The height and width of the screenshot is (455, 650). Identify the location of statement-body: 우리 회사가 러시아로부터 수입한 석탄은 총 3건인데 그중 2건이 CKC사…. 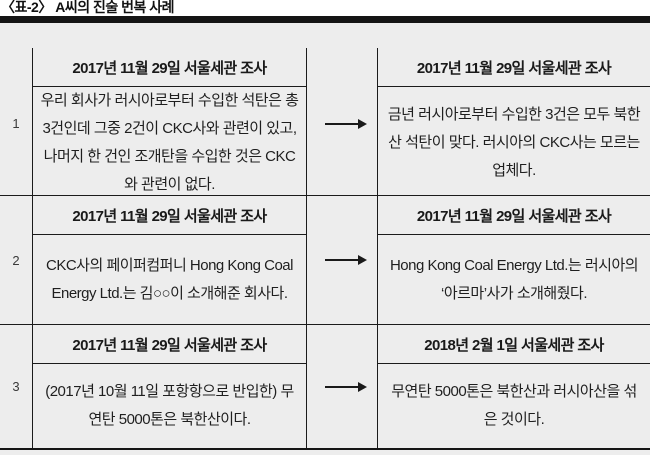
(169, 142).